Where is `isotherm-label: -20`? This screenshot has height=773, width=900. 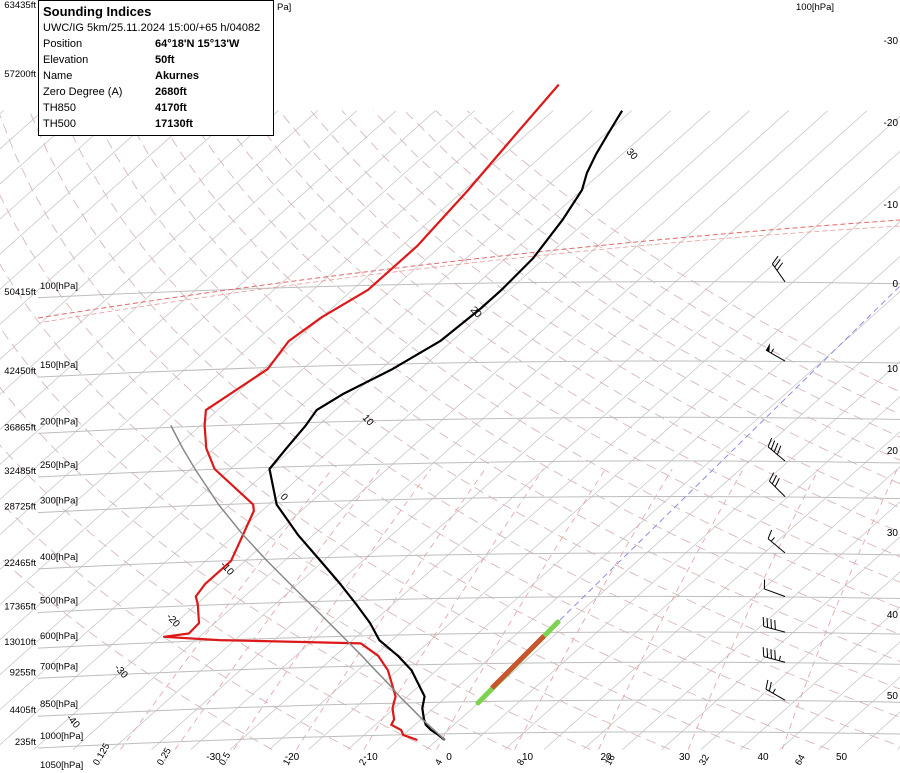 isotherm-label: -20 is located at coordinates (173, 621).